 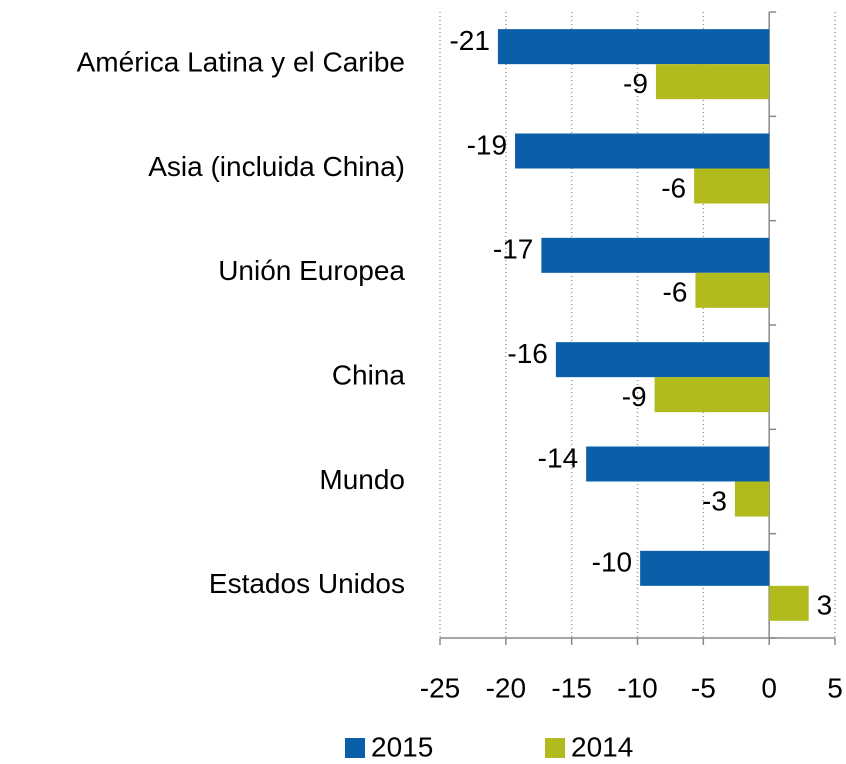 I want to click on y-tick-label: América Latina y el Caribe, so click(x=241, y=62).